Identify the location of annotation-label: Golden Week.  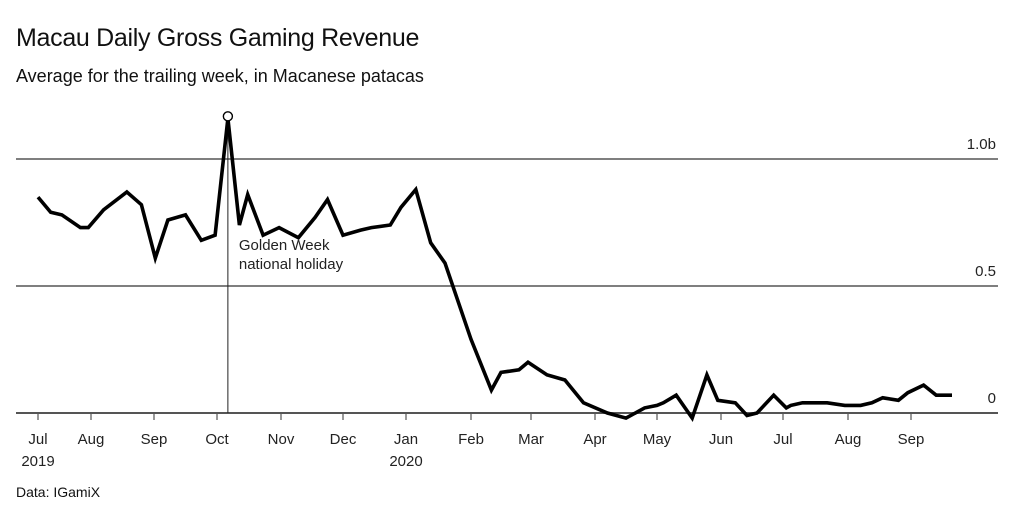
(284, 245).